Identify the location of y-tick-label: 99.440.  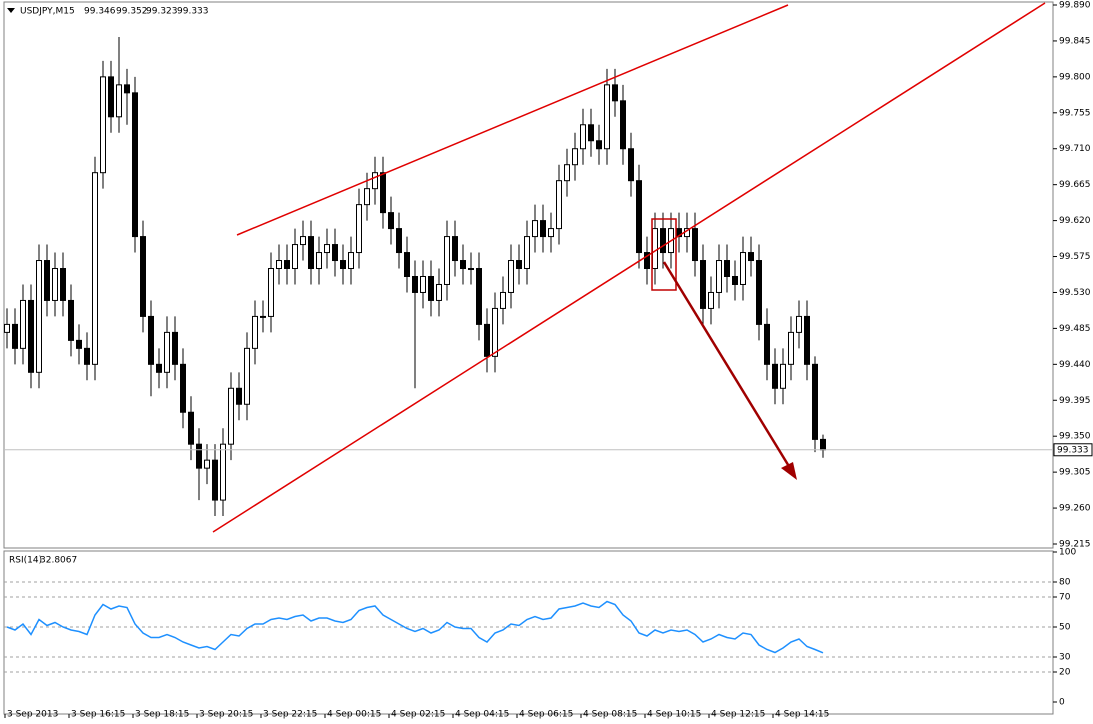
(1075, 365).